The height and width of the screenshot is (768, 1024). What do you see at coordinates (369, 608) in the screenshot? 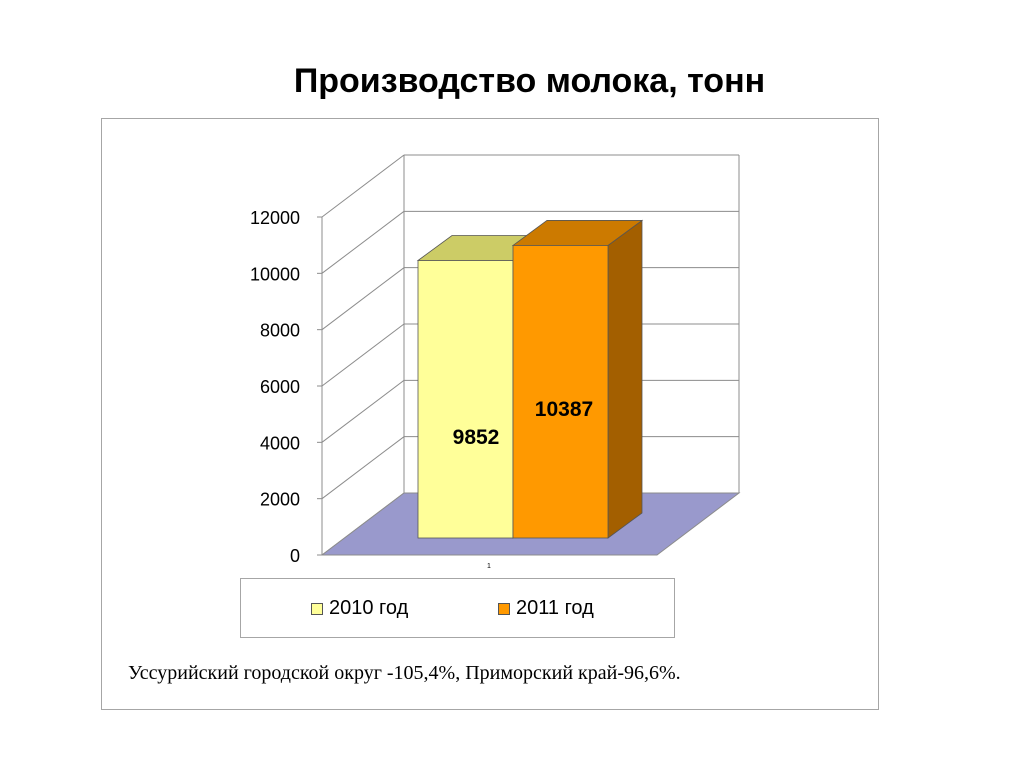
I see `legend-label-2010: 2010 год` at bounding box center [369, 608].